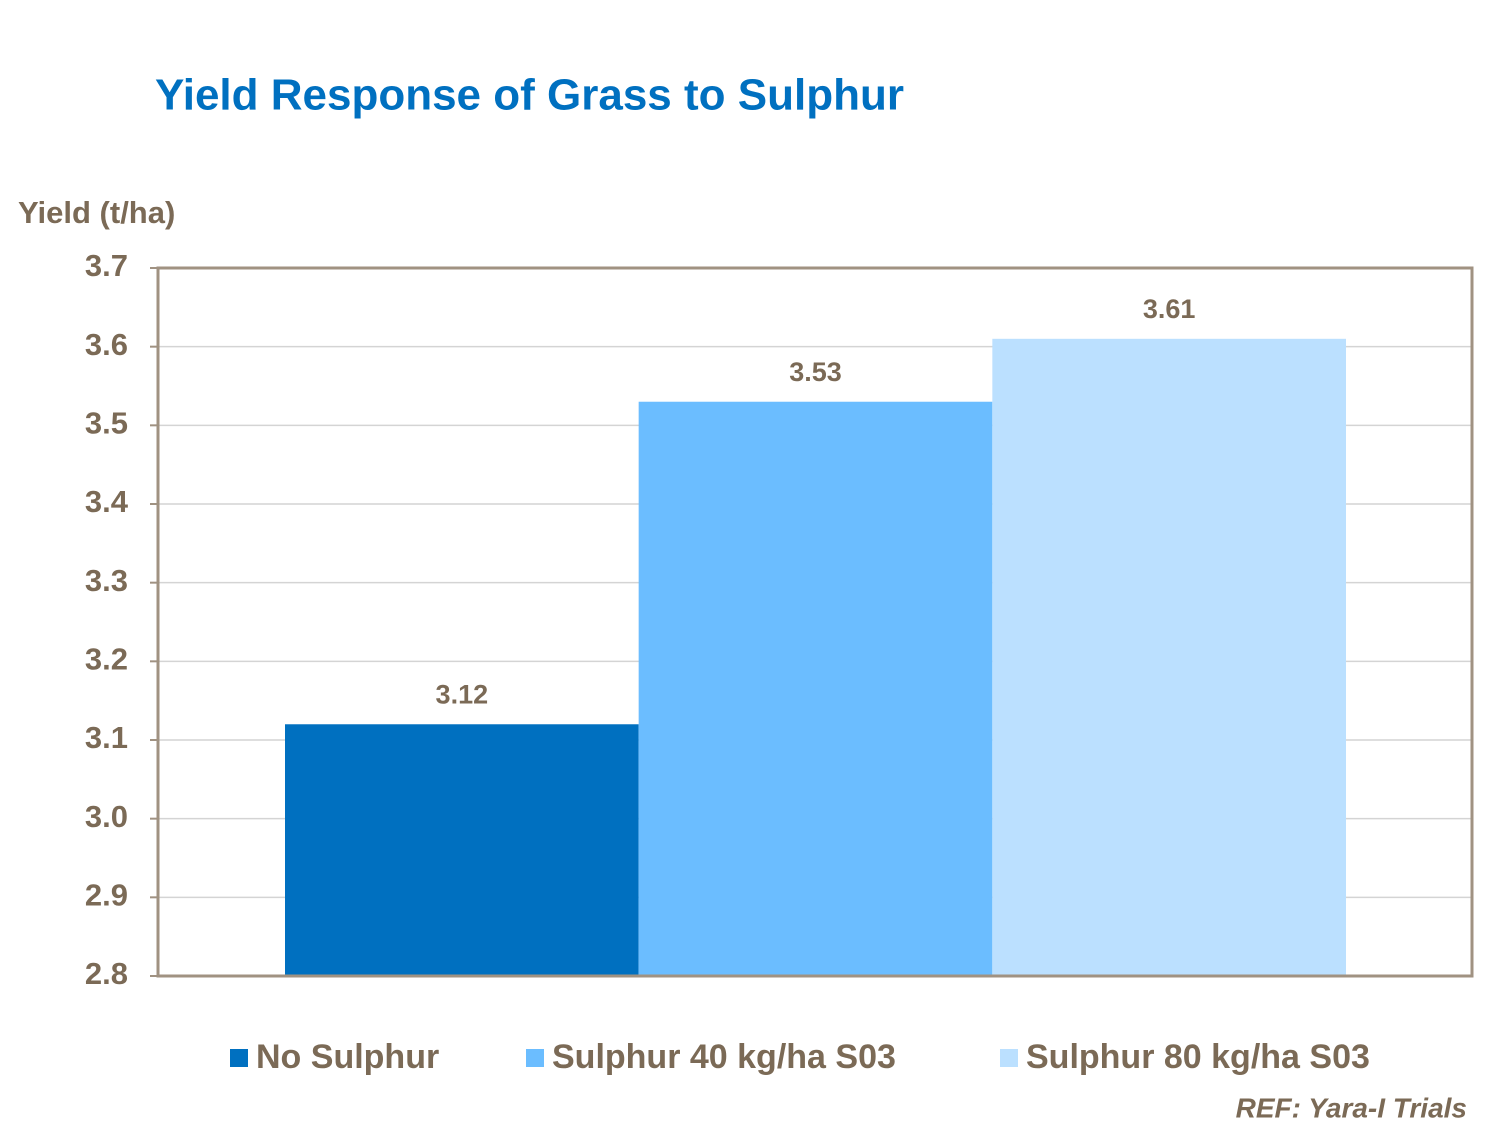 This screenshot has height=1130, width=1500. What do you see at coordinates (106, 344) in the screenshot?
I see `y-tick-label: 3.6` at bounding box center [106, 344].